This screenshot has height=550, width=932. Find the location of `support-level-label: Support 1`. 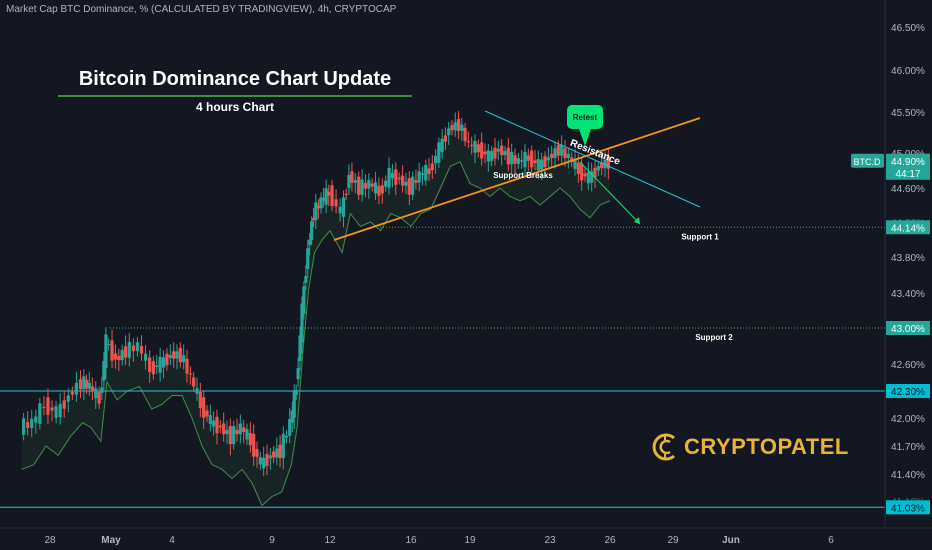

support-level-label: Support 1 is located at coordinates (700, 236).